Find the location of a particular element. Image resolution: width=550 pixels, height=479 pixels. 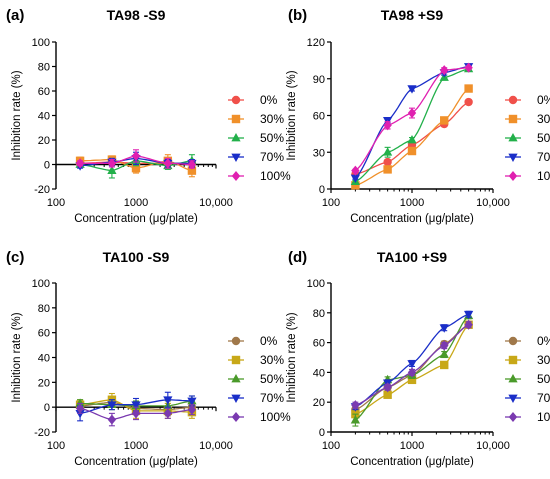

y-tick-label: -20 is located at coordinates (42, 433).